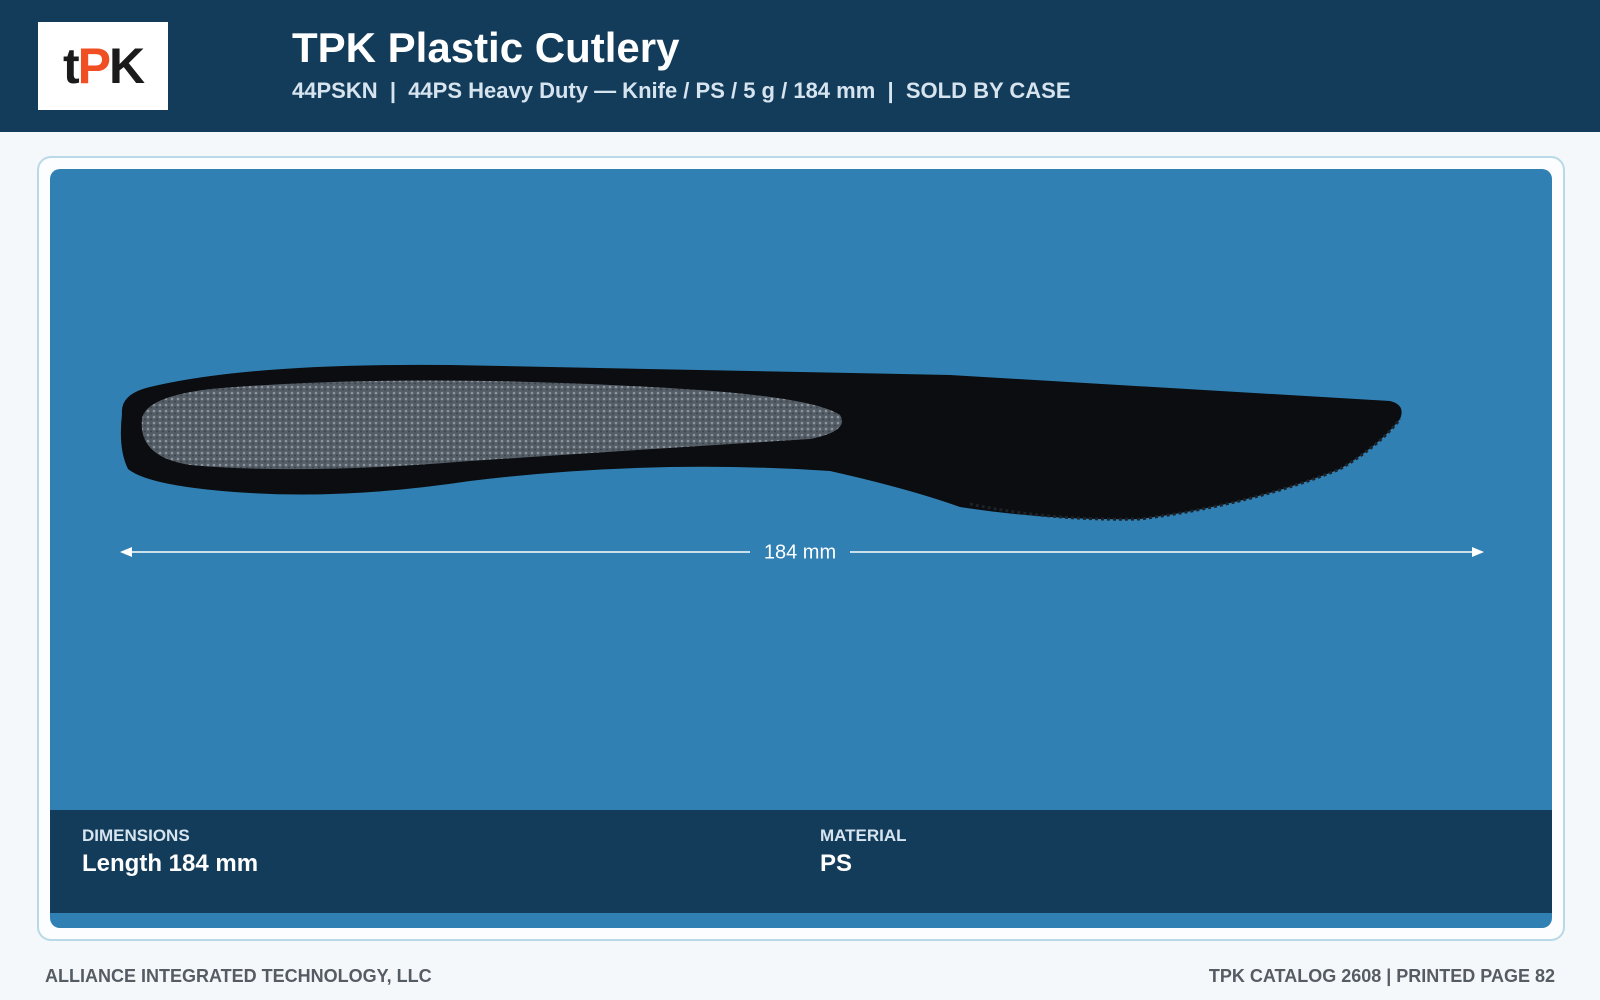 This screenshot has width=1600, height=1000. Describe the element at coordinates (111, 66) in the screenshot. I see `logo-main: PK` at that location.